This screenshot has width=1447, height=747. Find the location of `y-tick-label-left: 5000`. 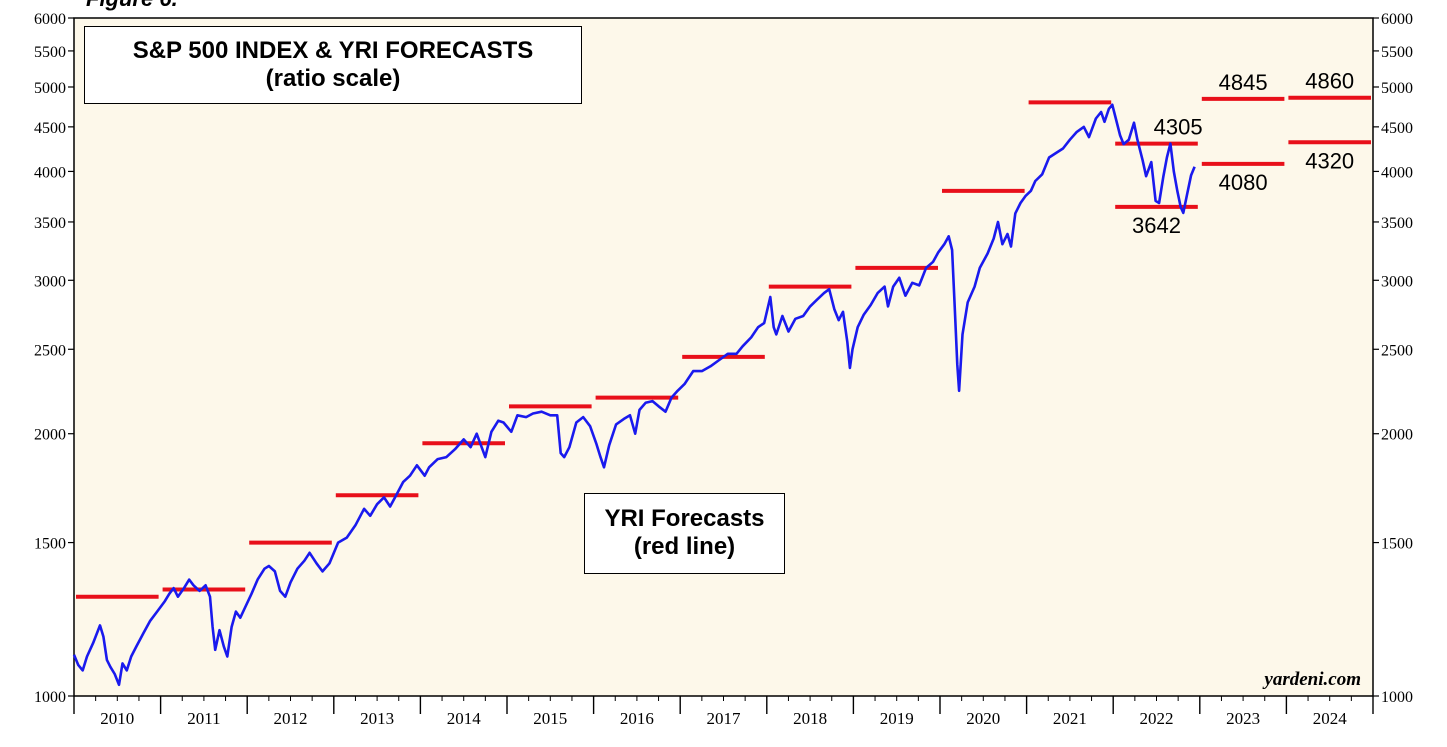

y-tick-label-left: 5000 is located at coordinates (50, 88).